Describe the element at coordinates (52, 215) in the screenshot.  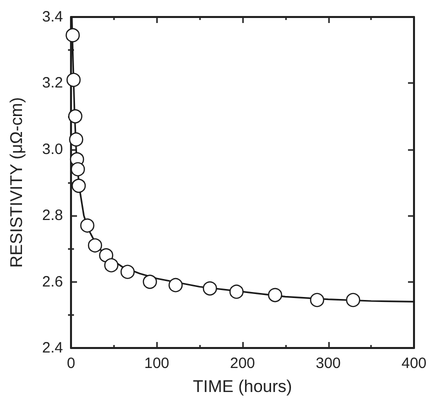
I see `y-tick-label: 2.8` at that location.